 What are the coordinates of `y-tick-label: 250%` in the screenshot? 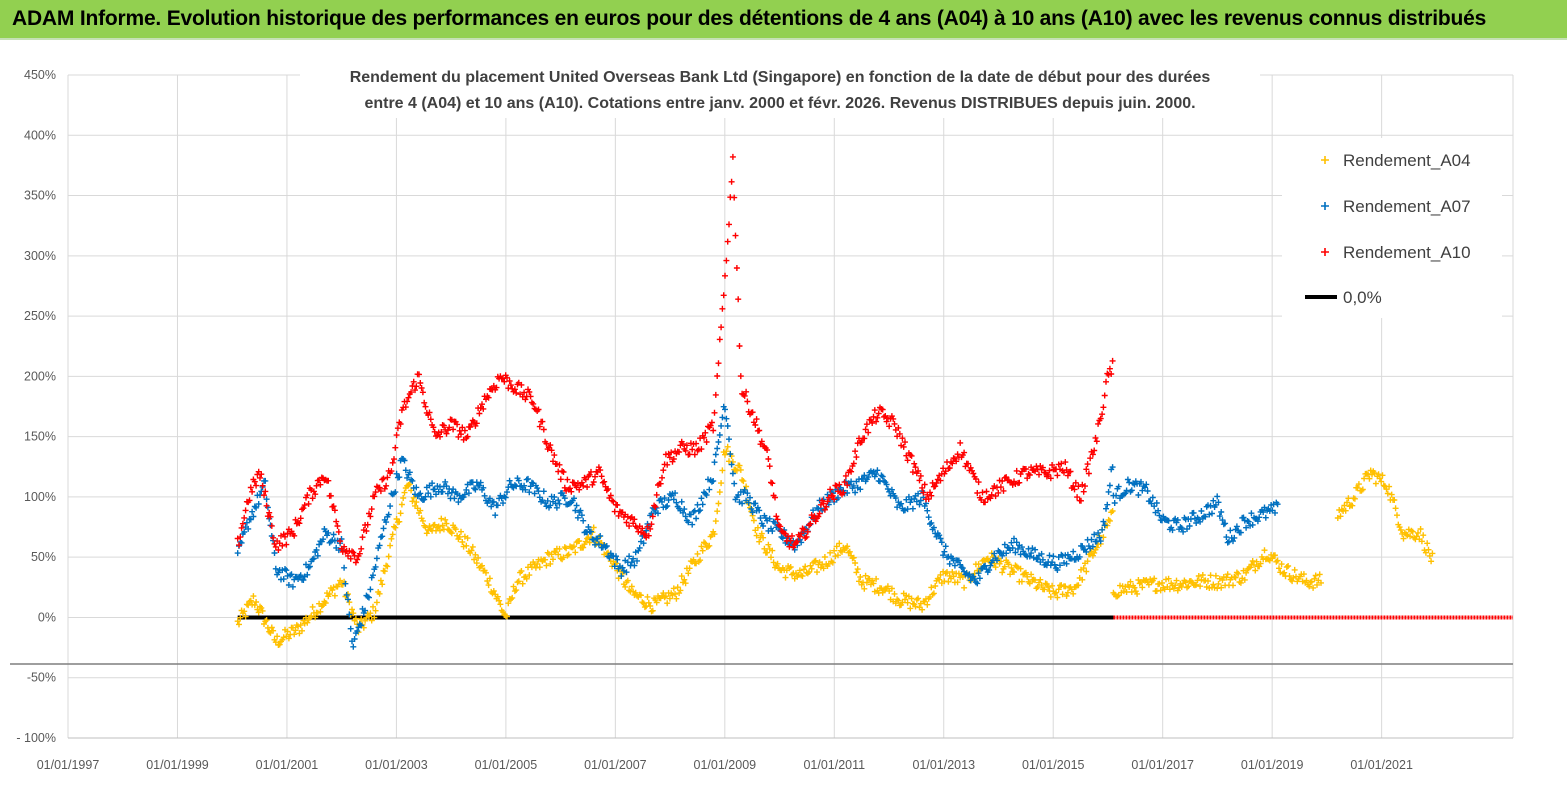 It's located at (40, 316).